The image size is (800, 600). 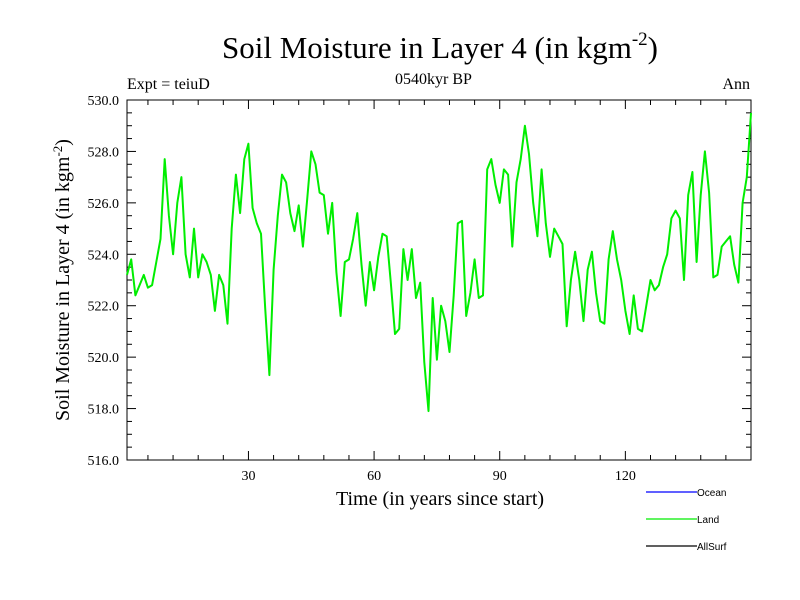 I want to click on y-axis-title-superscript: -2, so click(x=57, y=151).